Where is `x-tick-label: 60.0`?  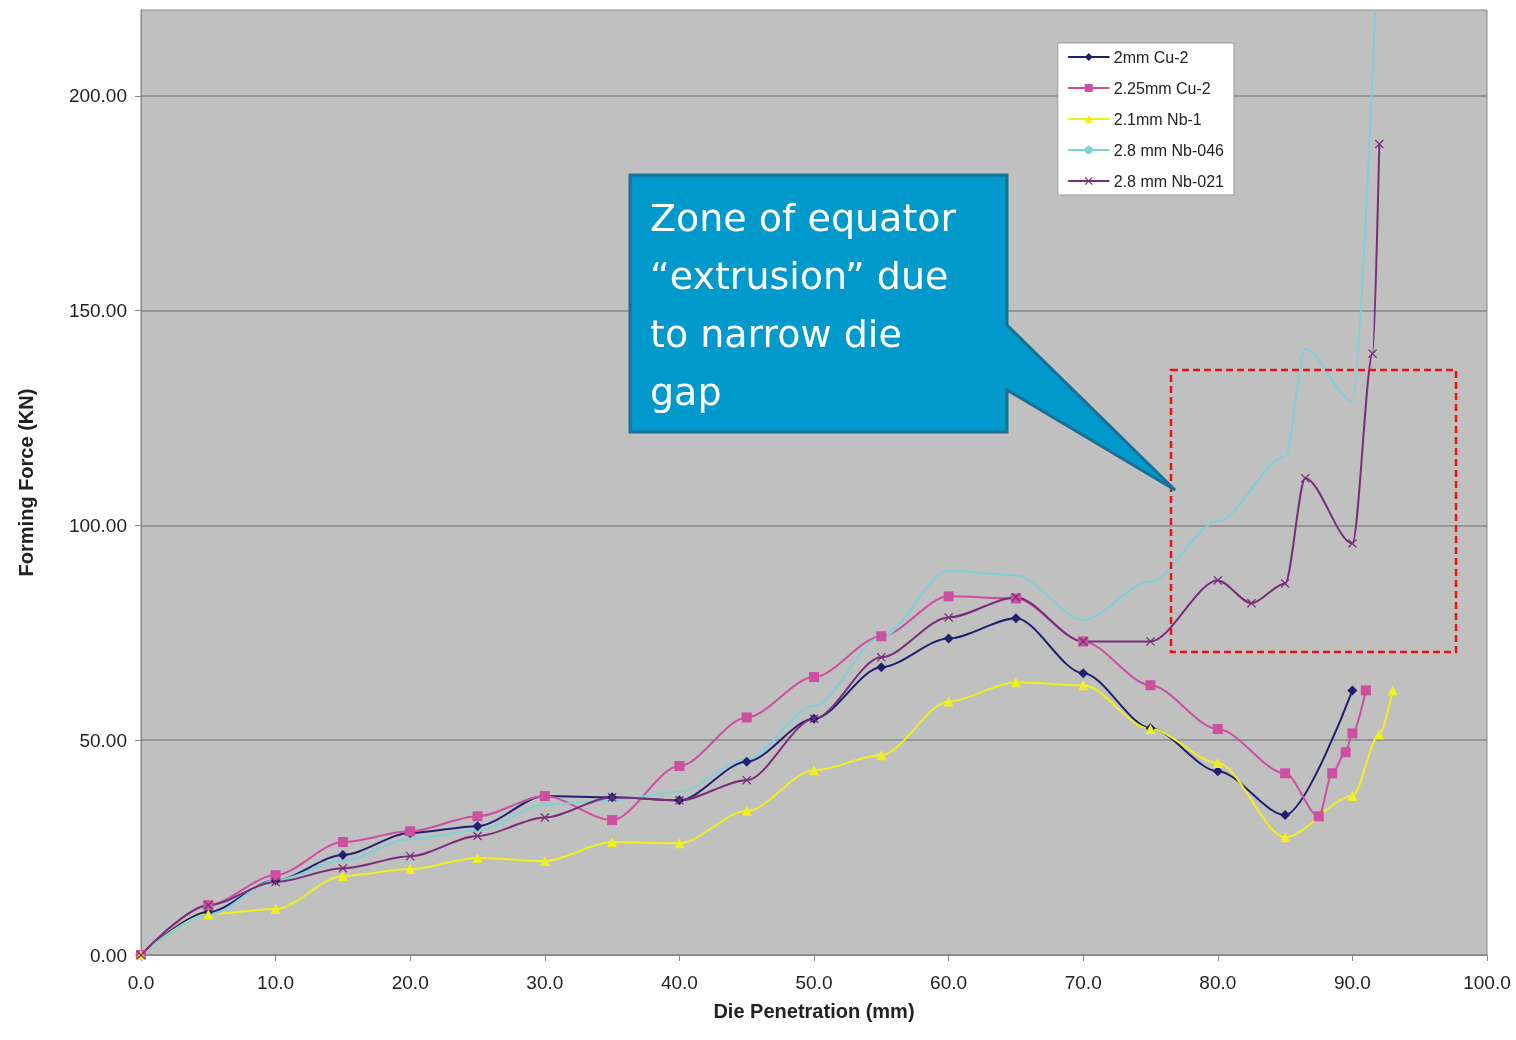 x-tick-label: 60.0 is located at coordinates (949, 982).